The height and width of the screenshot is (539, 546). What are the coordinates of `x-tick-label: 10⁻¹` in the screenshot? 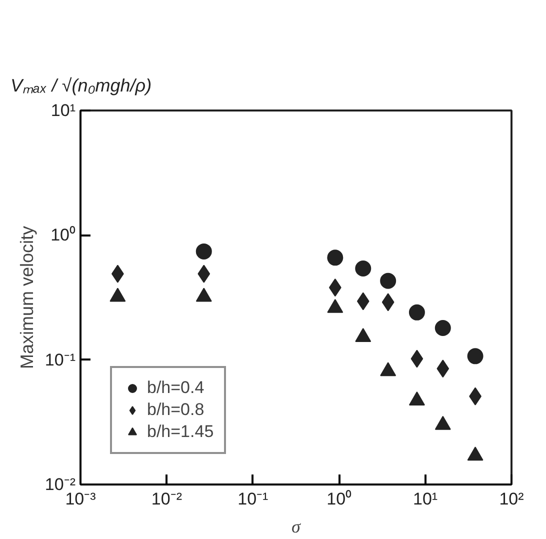 It's located at (253, 499).